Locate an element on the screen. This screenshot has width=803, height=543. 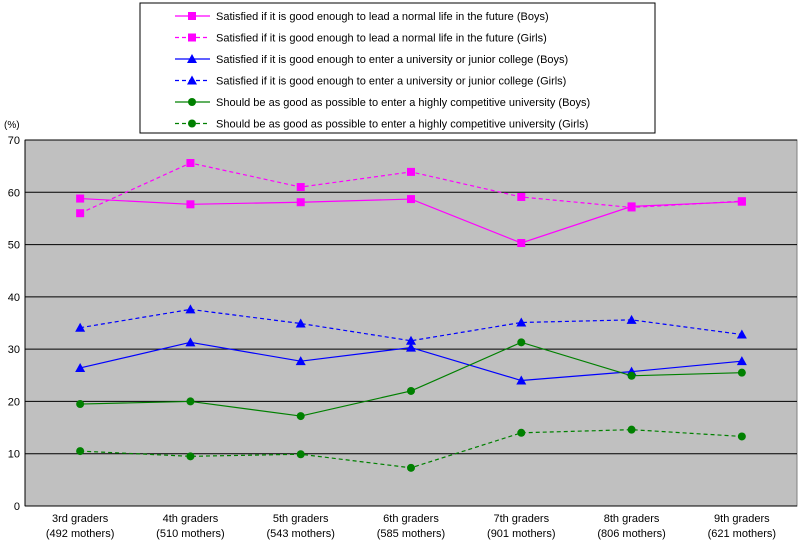
x-tick-label: 7th graders is located at coordinates (521, 519).